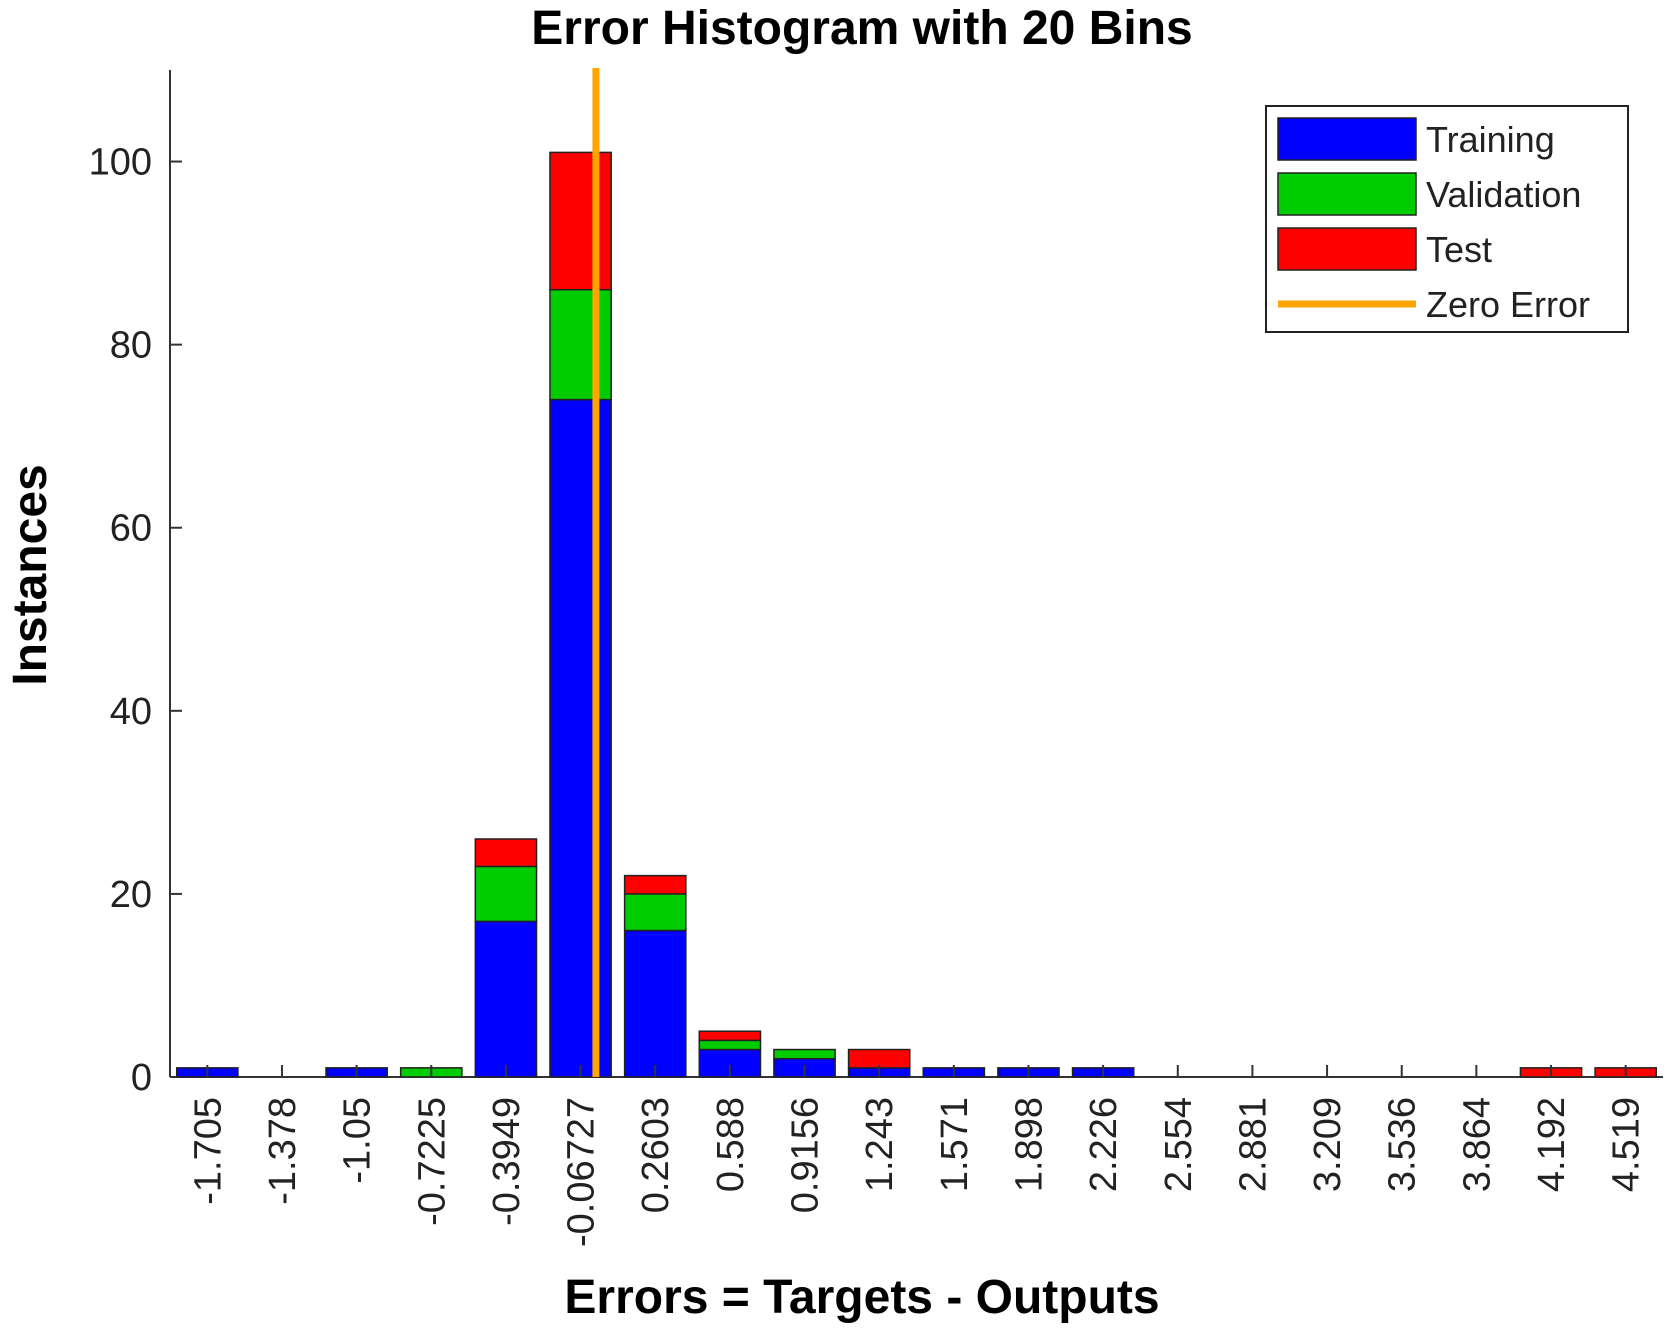  Describe the element at coordinates (1508, 304) in the screenshot. I see `legend-label: Zero Error` at that location.